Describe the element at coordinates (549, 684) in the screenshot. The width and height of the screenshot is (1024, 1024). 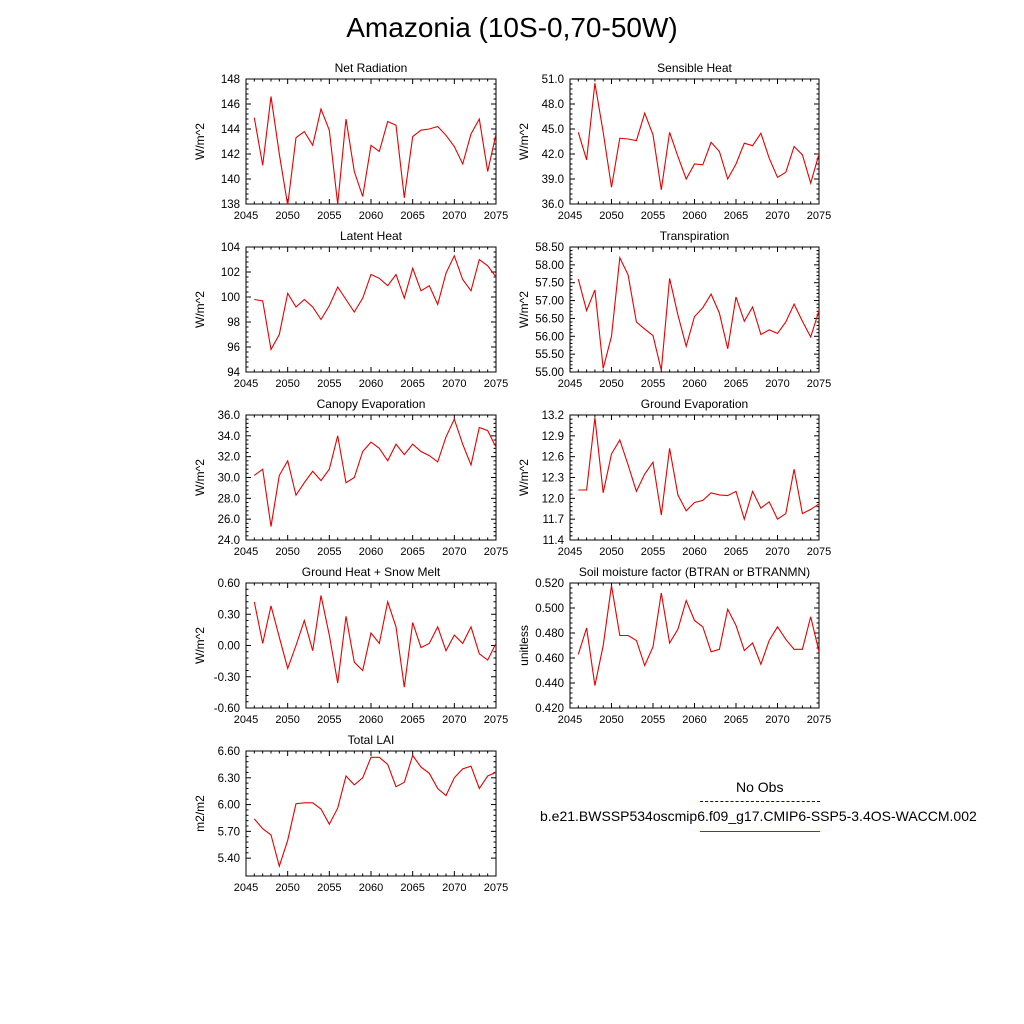
I see `y-tick-label: 0.440` at that location.